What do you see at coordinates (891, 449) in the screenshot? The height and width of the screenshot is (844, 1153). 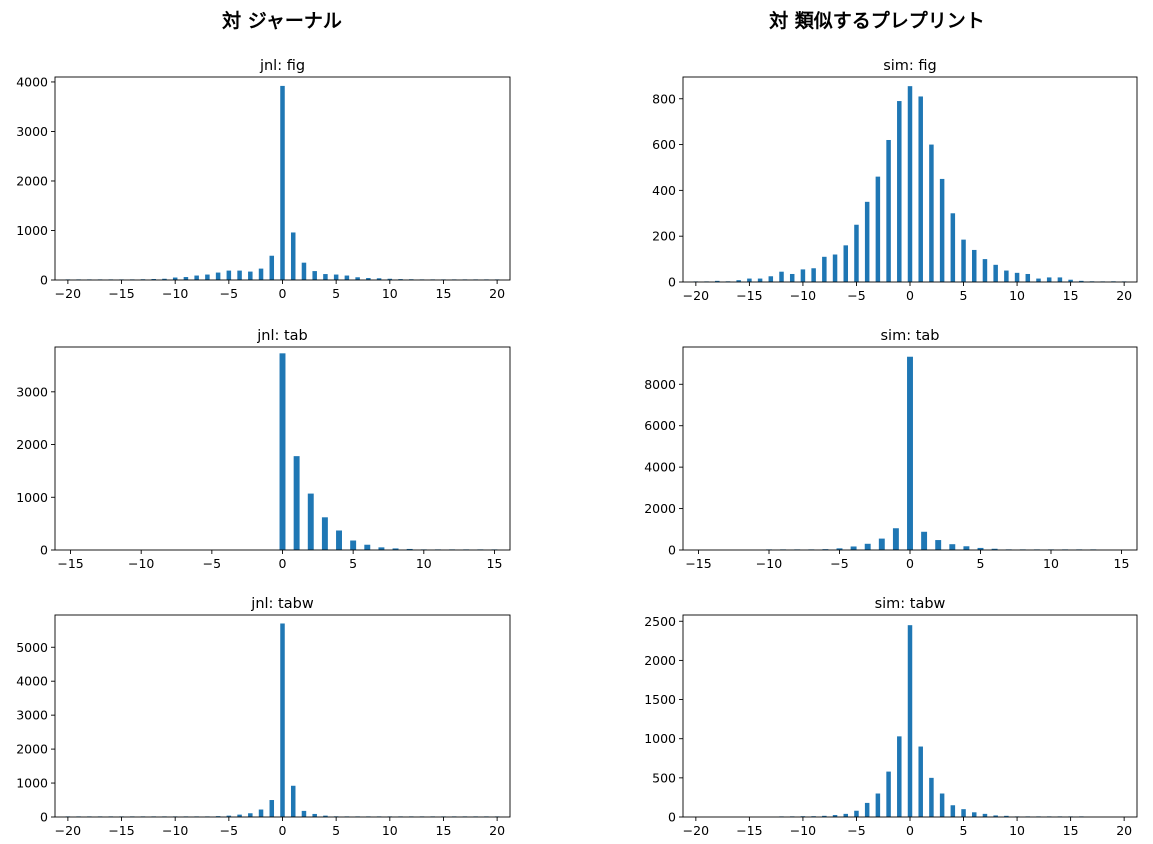 I see `subplot-3: −15 −10 −5 0 5 10 15 0 2000 4000 6000 8000 sim: tab` at bounding box center [891, 449].